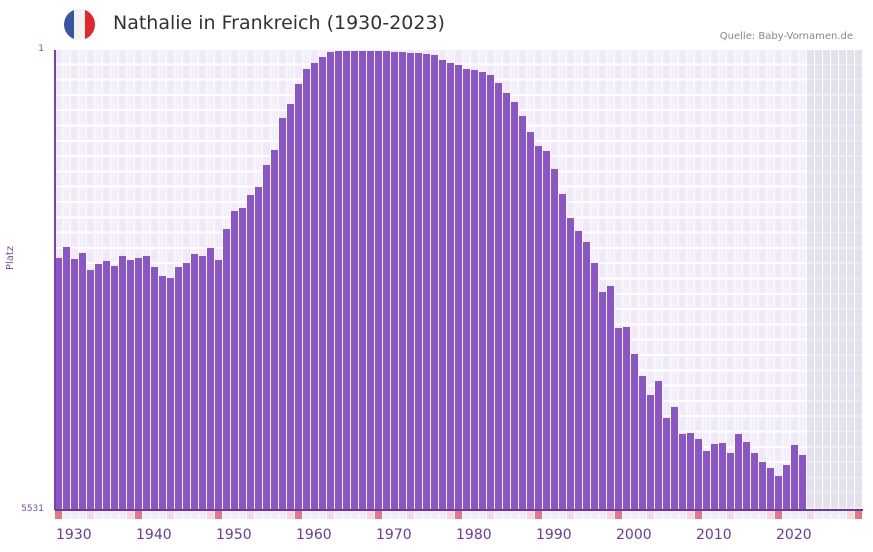 This screenshot has width=873, height=552. I want to click on bar-1940, so click(138, 384).